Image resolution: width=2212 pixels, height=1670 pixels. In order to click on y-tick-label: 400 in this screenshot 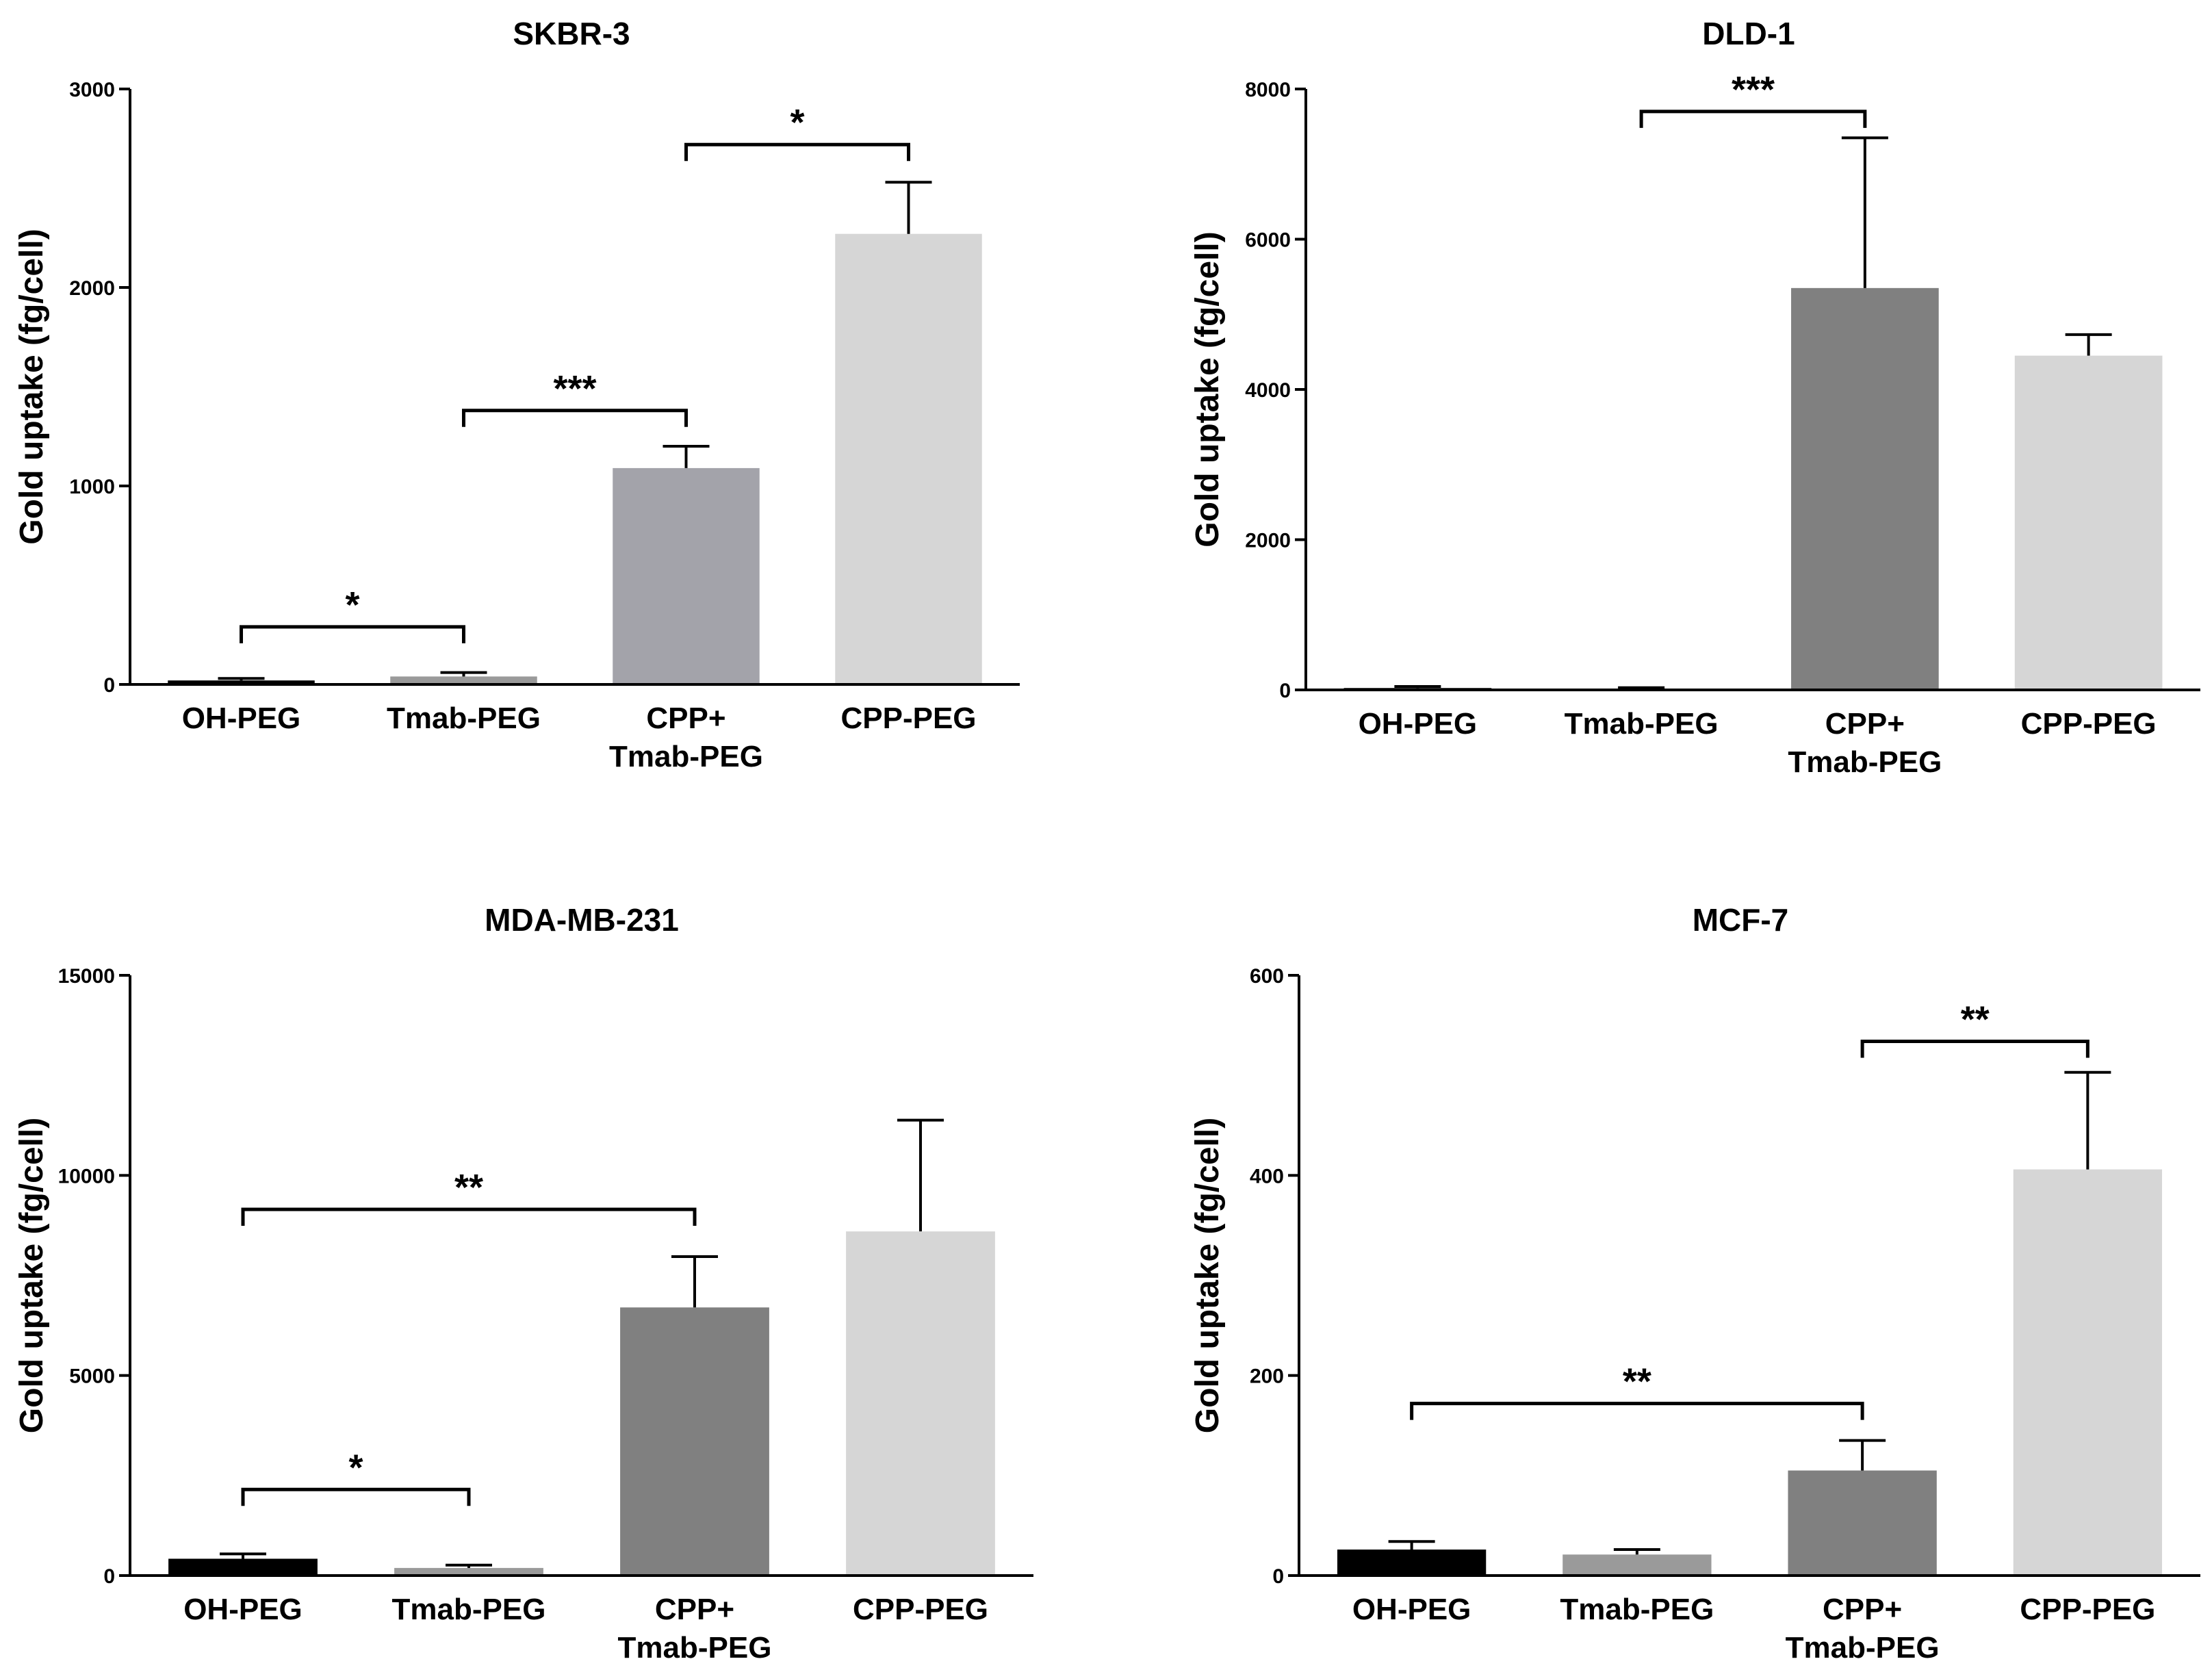, I will do `click(1267, 1176)`.